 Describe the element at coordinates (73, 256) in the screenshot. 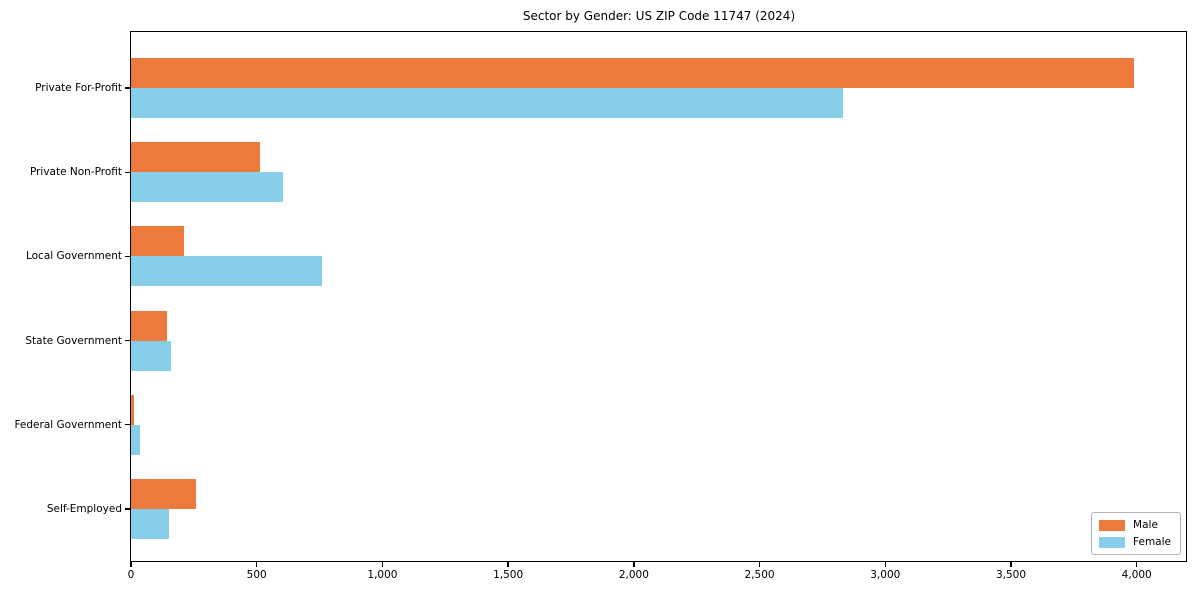

I see `category-label-local-government: Local Government` at that location.